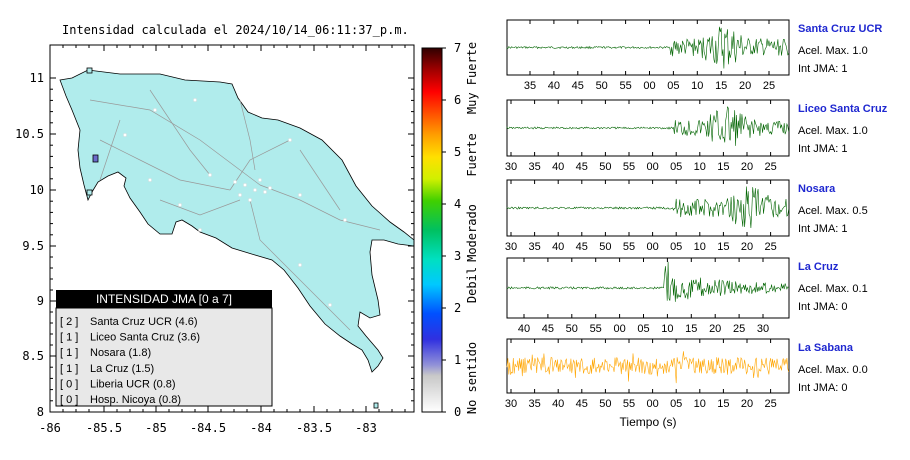 This screenshot has width=910, height=460. What do you see at coordinates (37, 78) in the screenshot?
I see `map-y-tick-label: 11` at bounding box center [37, 78].